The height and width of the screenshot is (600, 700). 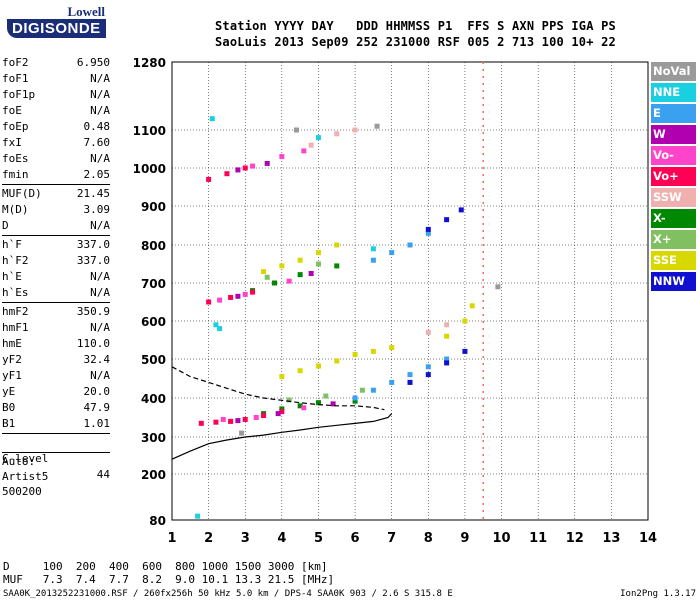 I want to click on param-group-virtual-heights: h`F 337.0 h`F2 337.0 h`E N/A h`Es N/A, so click(x=56, y=269).